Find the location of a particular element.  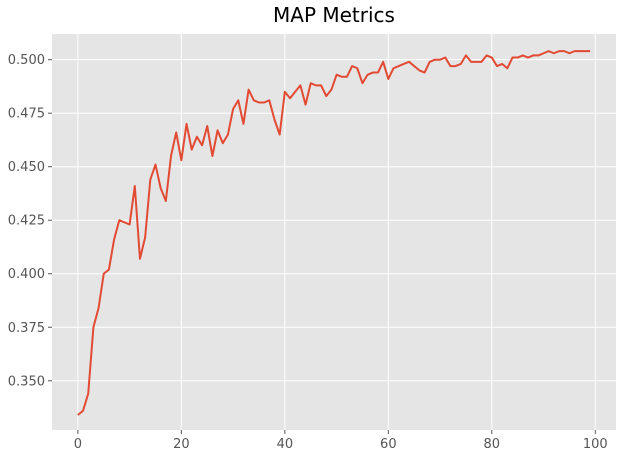

chart-title: MAP Metrics is located at coordinates (334, 15).